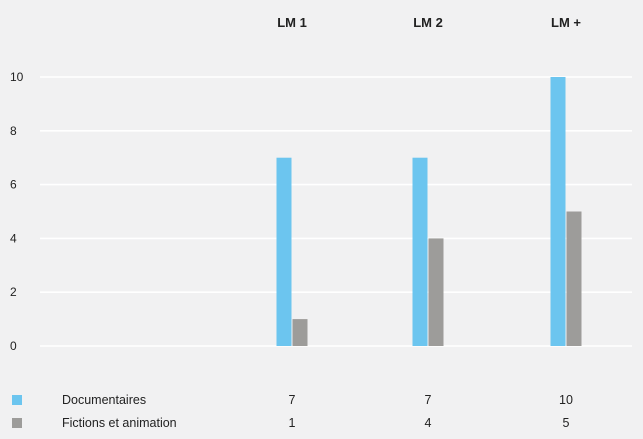  What do you see at coordinates (13, 238) in the screenshot?
I see `y-tick-label: 4` at bounding box center [13, 238].